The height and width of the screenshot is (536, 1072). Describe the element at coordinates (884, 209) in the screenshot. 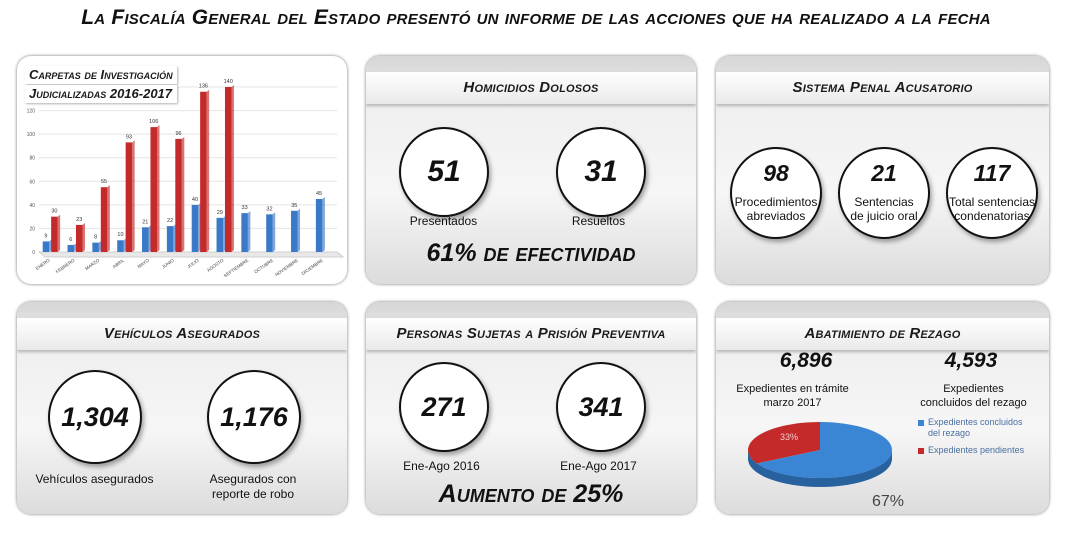

I see `juicio-oral-label: Sentencias de juicio oral` at that location.